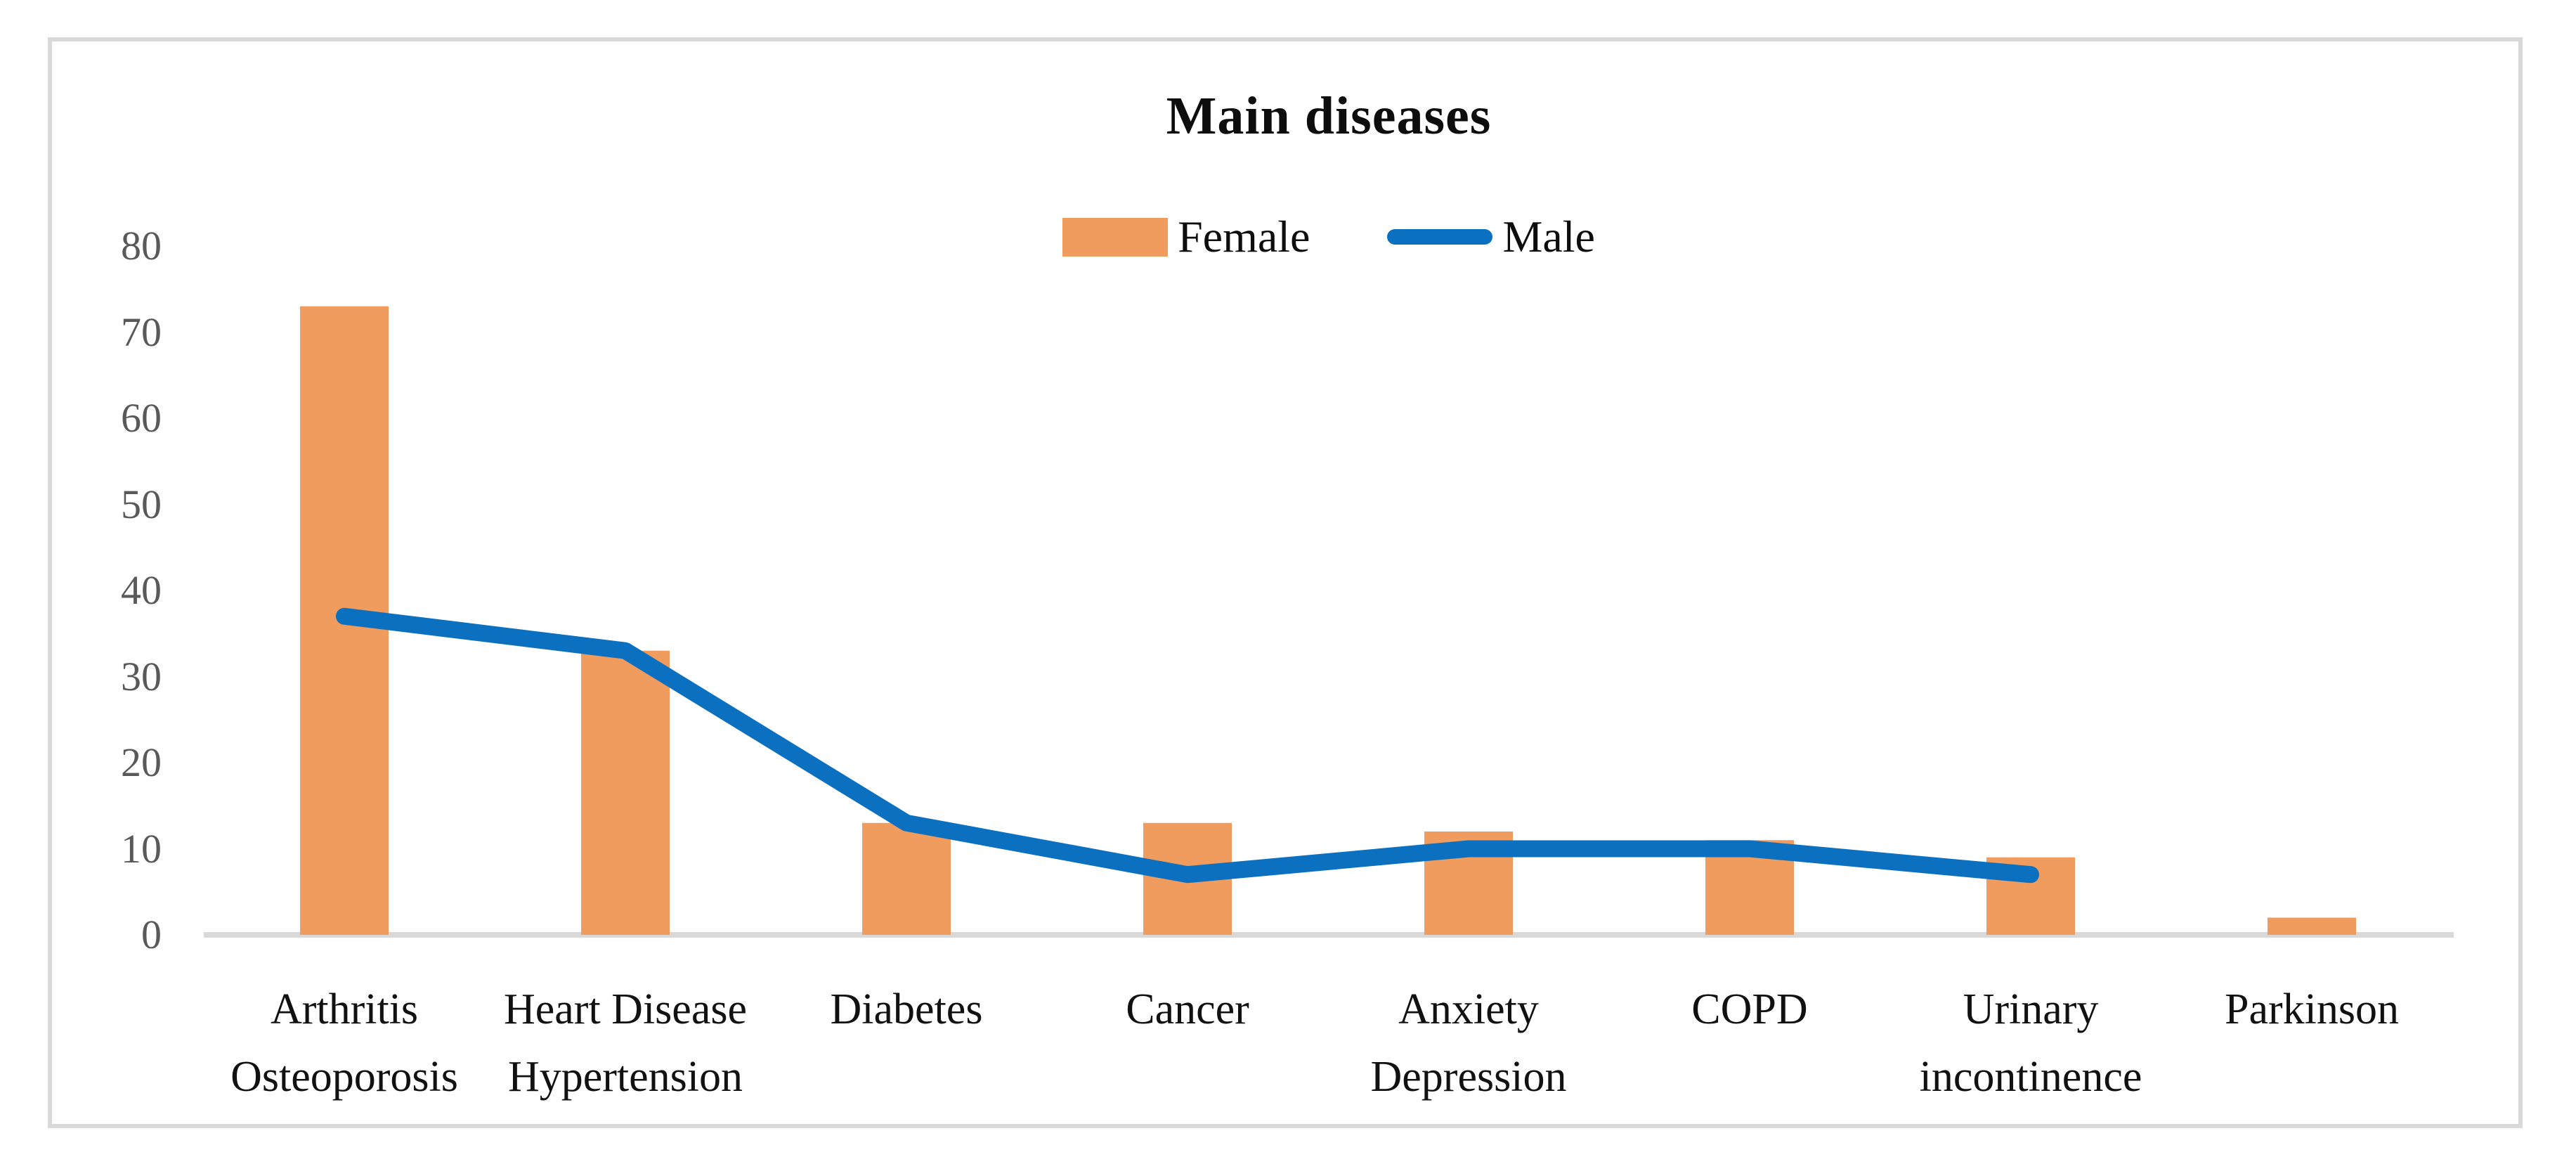  I want to click on legend-item-female: Female, so click(1186, 237).